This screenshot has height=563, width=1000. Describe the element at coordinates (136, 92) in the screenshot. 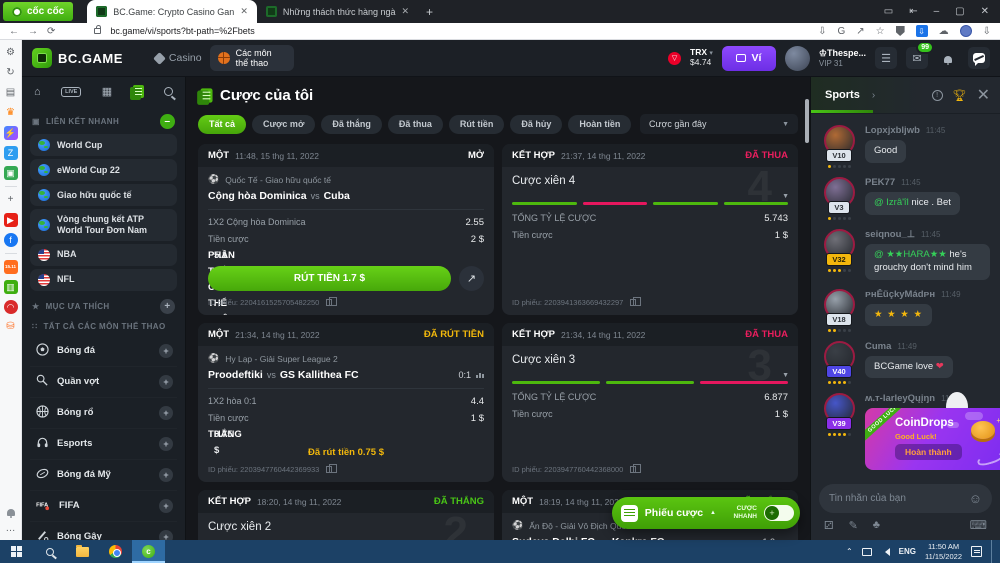

I see `my-bets-icon` at that location.